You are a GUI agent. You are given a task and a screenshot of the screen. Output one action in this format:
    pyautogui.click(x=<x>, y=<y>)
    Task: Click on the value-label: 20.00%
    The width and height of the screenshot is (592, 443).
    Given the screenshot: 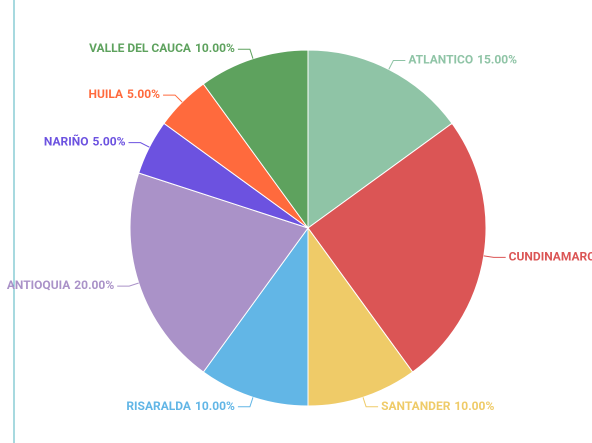 What is the action you would take?
    pyautogui.click(x=94, y=285)
    